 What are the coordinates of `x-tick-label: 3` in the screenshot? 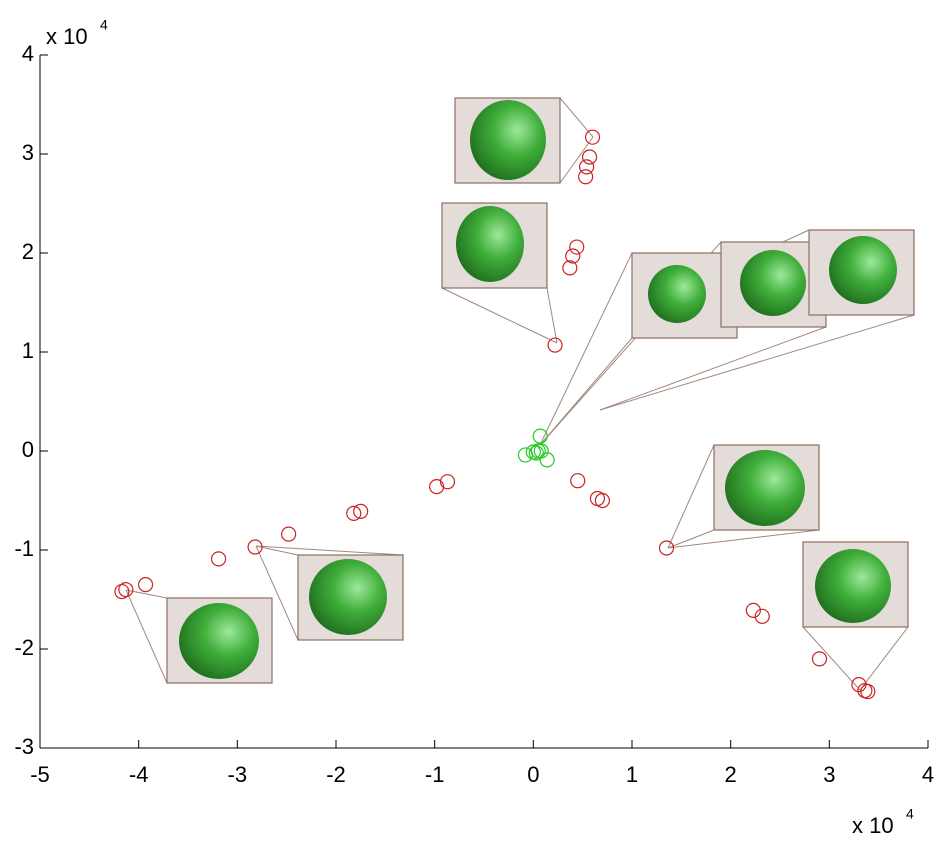 It's located at (829, 774).